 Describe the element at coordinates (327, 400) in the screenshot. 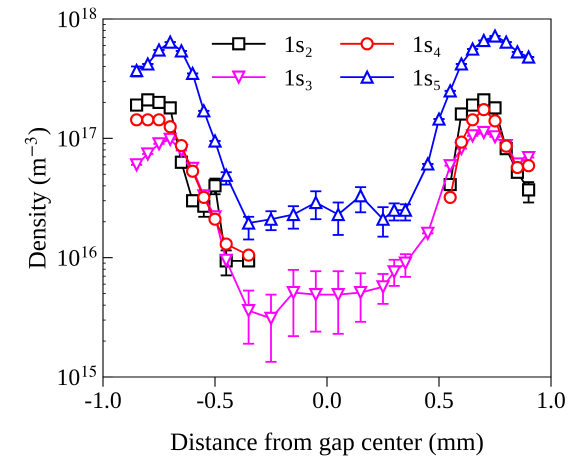

I see `x-tick-label: 0.0` at that location.